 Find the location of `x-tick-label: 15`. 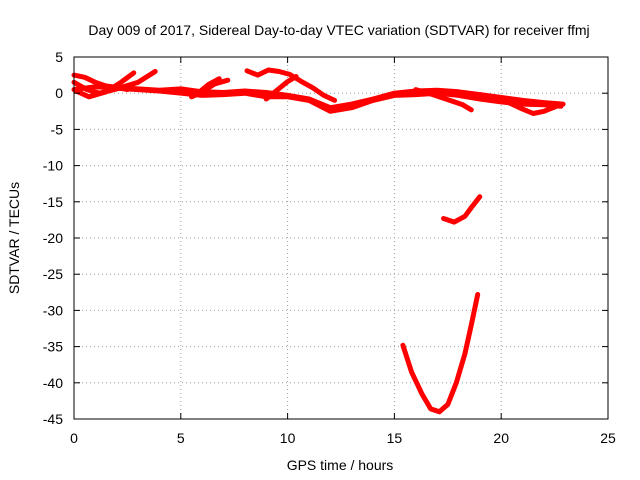

x-tick-label: 15 is located at coordinates (395, 438).